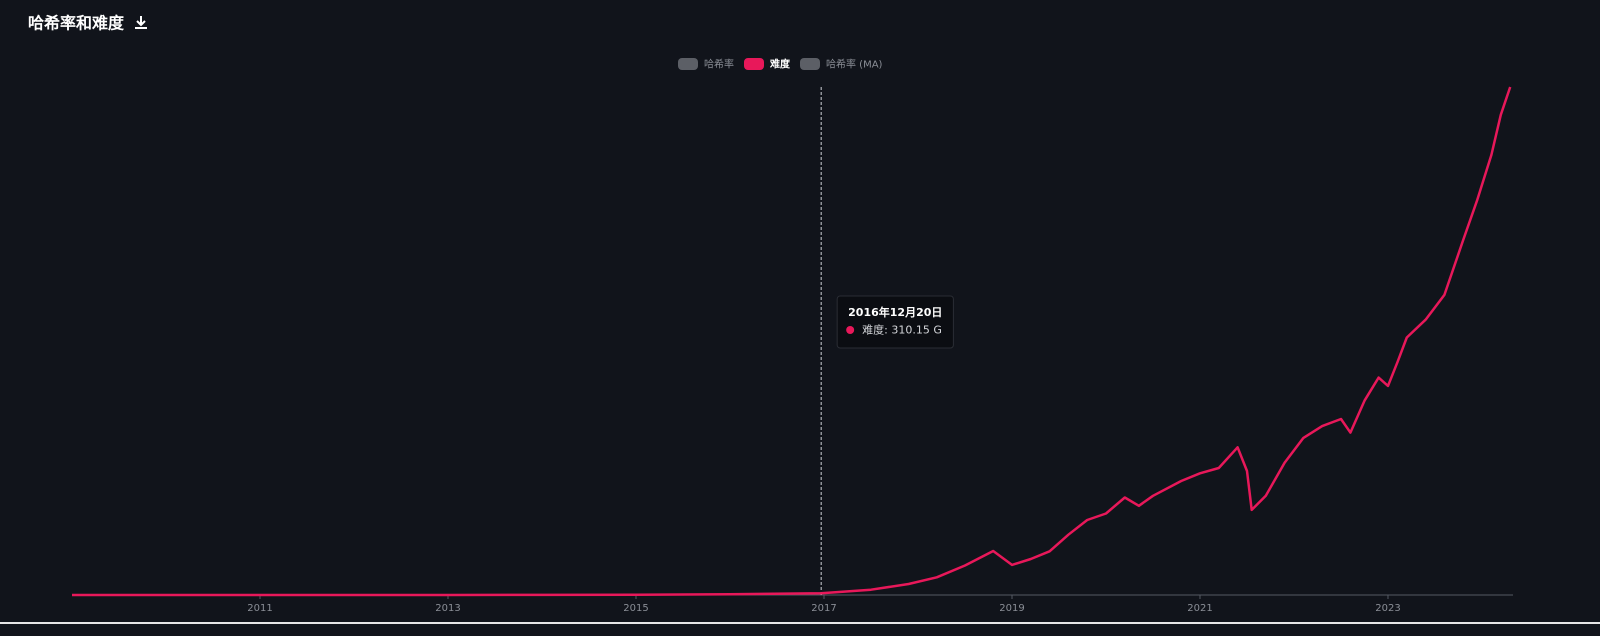  I want to click on x-tick-label: 2015, so click(635, 608).